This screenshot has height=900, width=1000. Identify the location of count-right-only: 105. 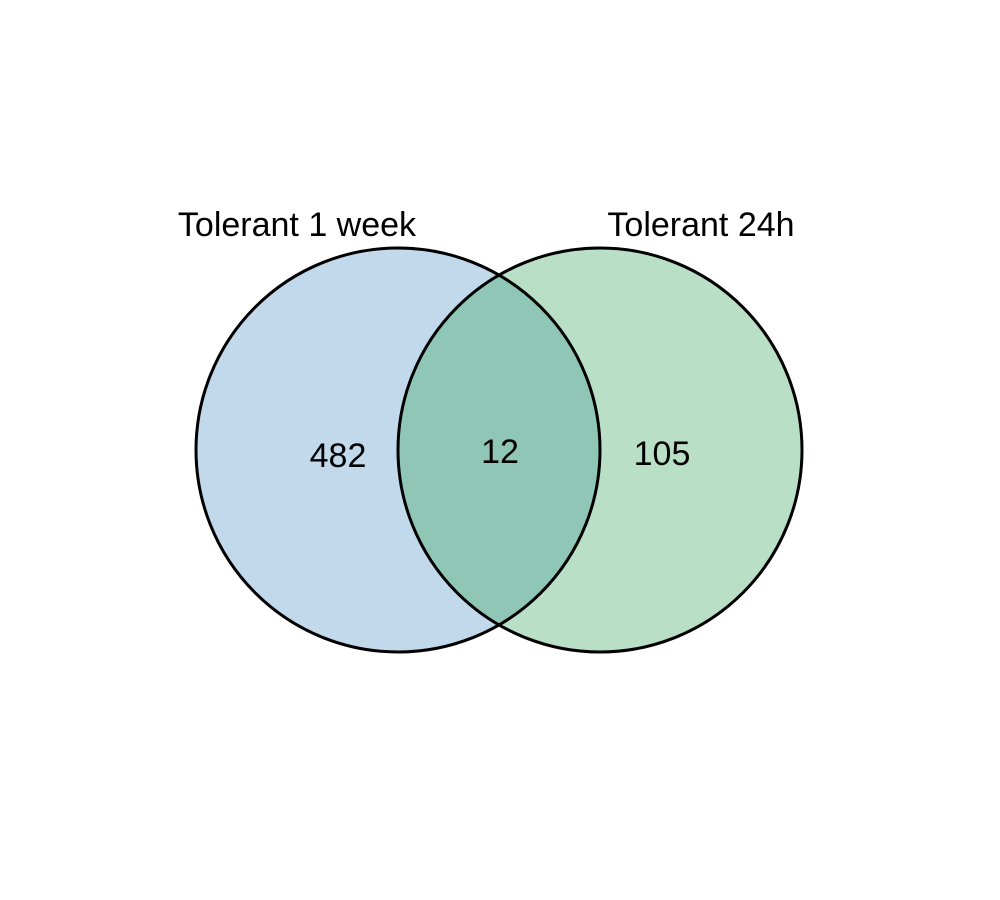
(662, 454).